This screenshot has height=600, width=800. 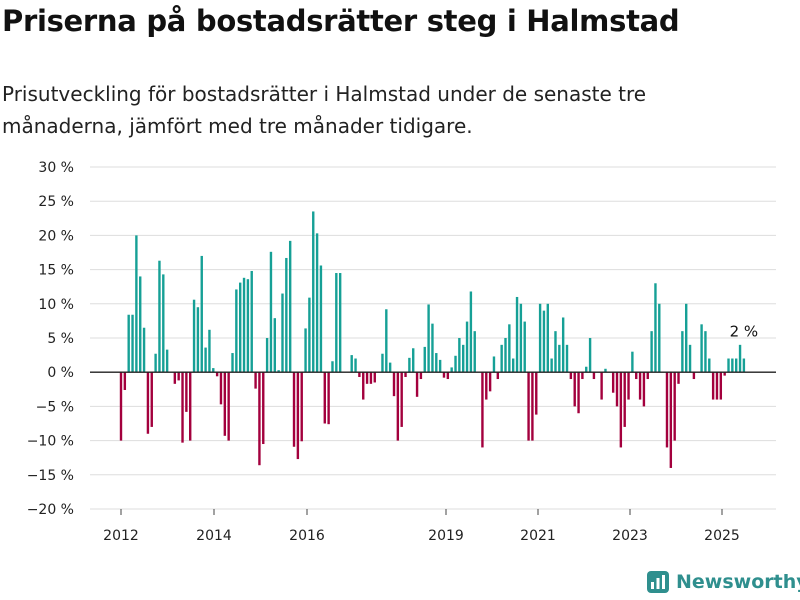 What do you see at coordinates (214, 536) in the screenshot?
I see `x-tick-label: 2014` at bounding box center [214, 536].